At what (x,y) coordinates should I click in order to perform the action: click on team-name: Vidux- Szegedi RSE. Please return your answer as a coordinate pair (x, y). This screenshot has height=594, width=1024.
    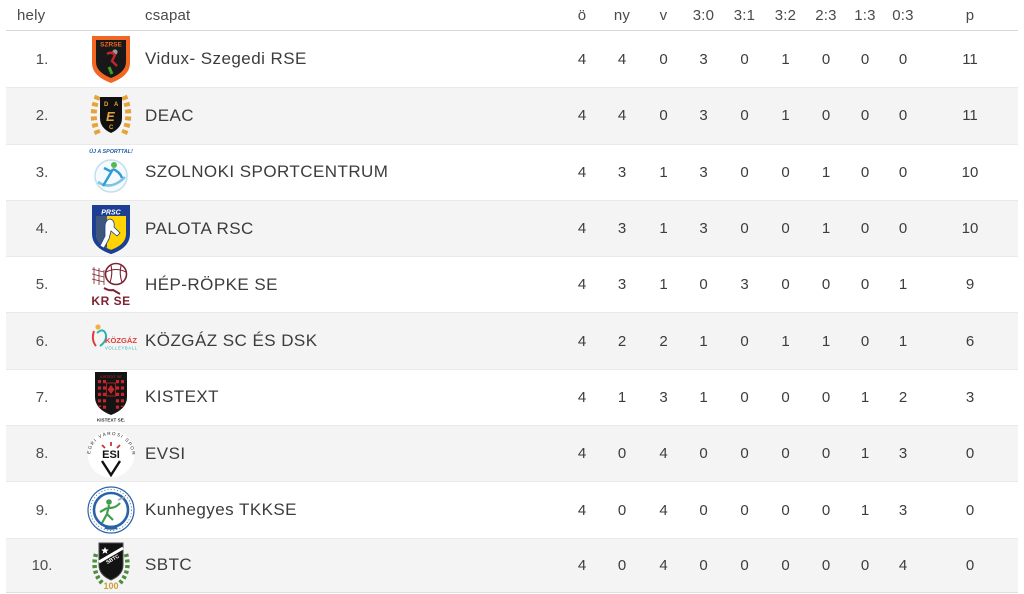
    Looking at the image, I should click on (226, 59).